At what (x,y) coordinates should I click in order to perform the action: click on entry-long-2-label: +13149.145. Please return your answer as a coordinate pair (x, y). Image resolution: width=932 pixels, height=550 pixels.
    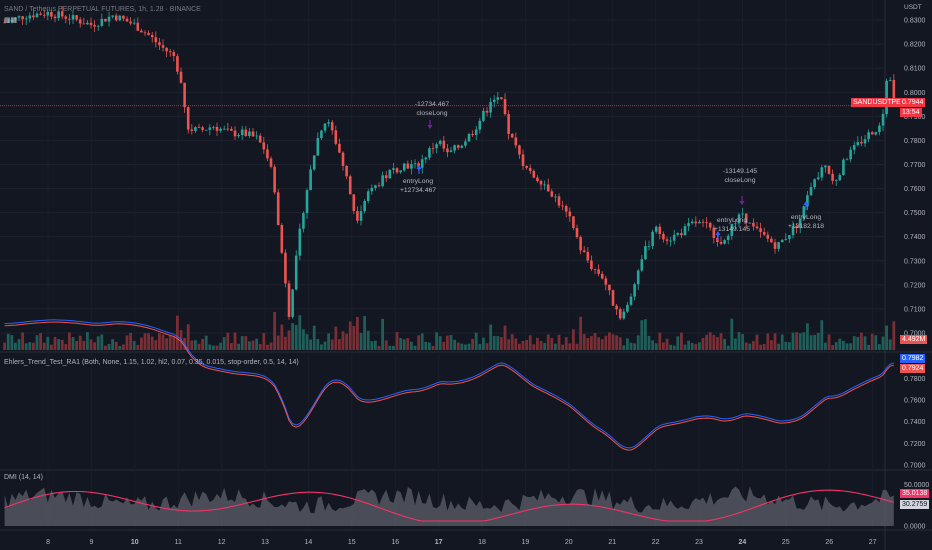
    Looking at the image, I should click on (732, 229).